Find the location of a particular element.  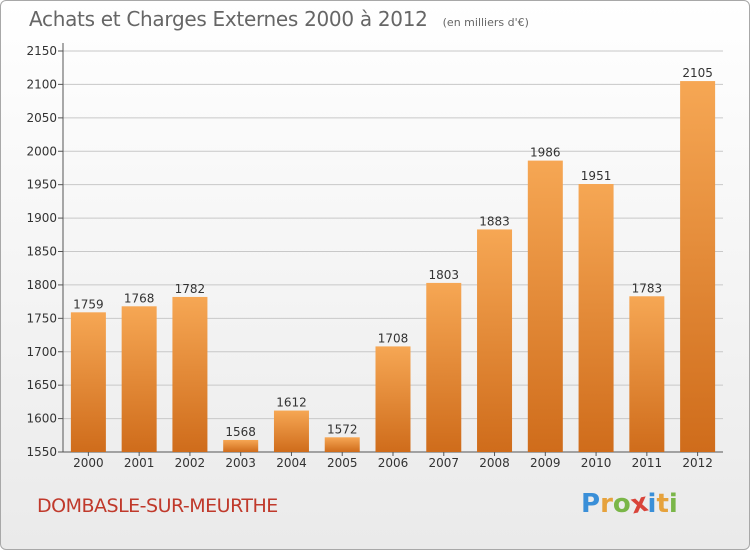

proxiti-logo: Proxiti is located at coordinates (629, 504).